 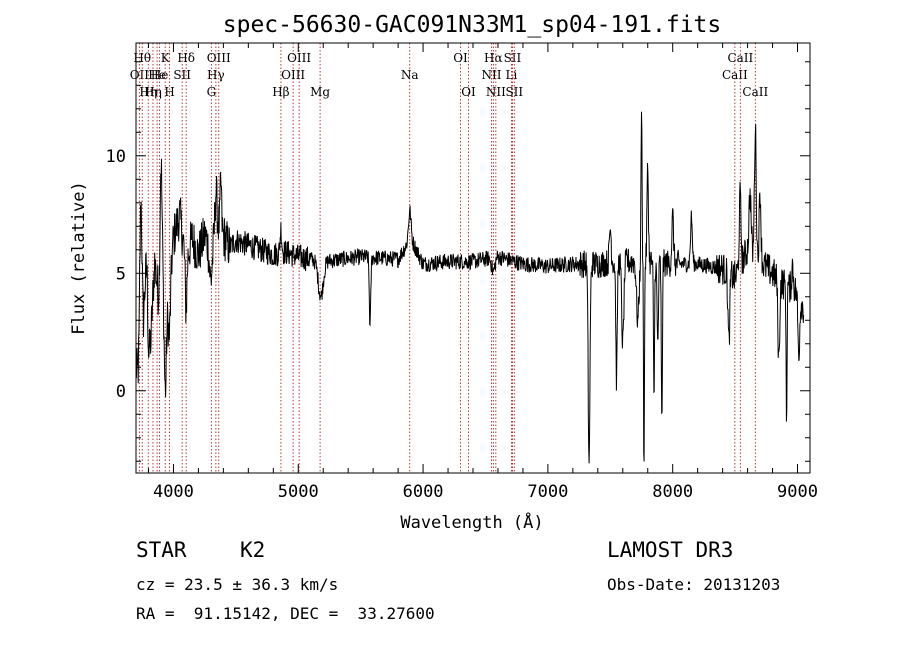 I want to click on line-marker-label: G, so click(x=212, y=92).